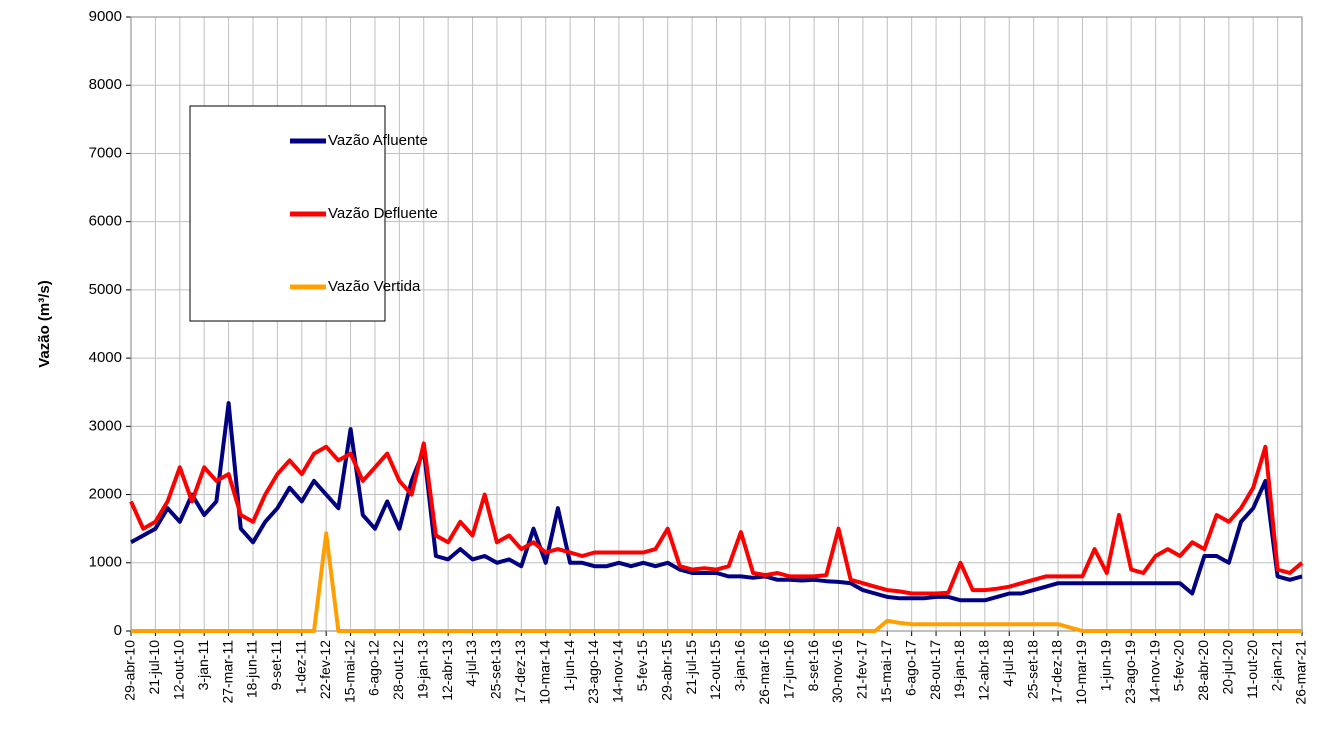 The height and width of the screenshot is (732, 1324). What do you see at coordinates (886, 671) in the screenshot?
I see `x-tick-label: 15-mai-17` at bounding box center [886, 671].